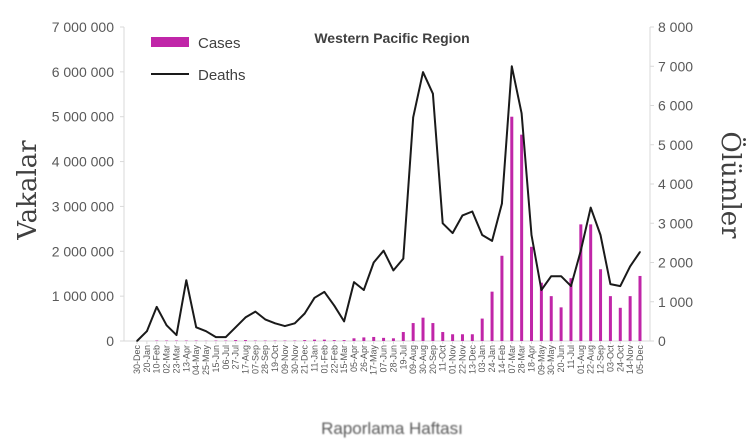 The width and height of the screenshot is (755, 444). Describe the element at coordinates (551, 360) in the screenshot. I see `x-tick-label: 30-May` at that location.